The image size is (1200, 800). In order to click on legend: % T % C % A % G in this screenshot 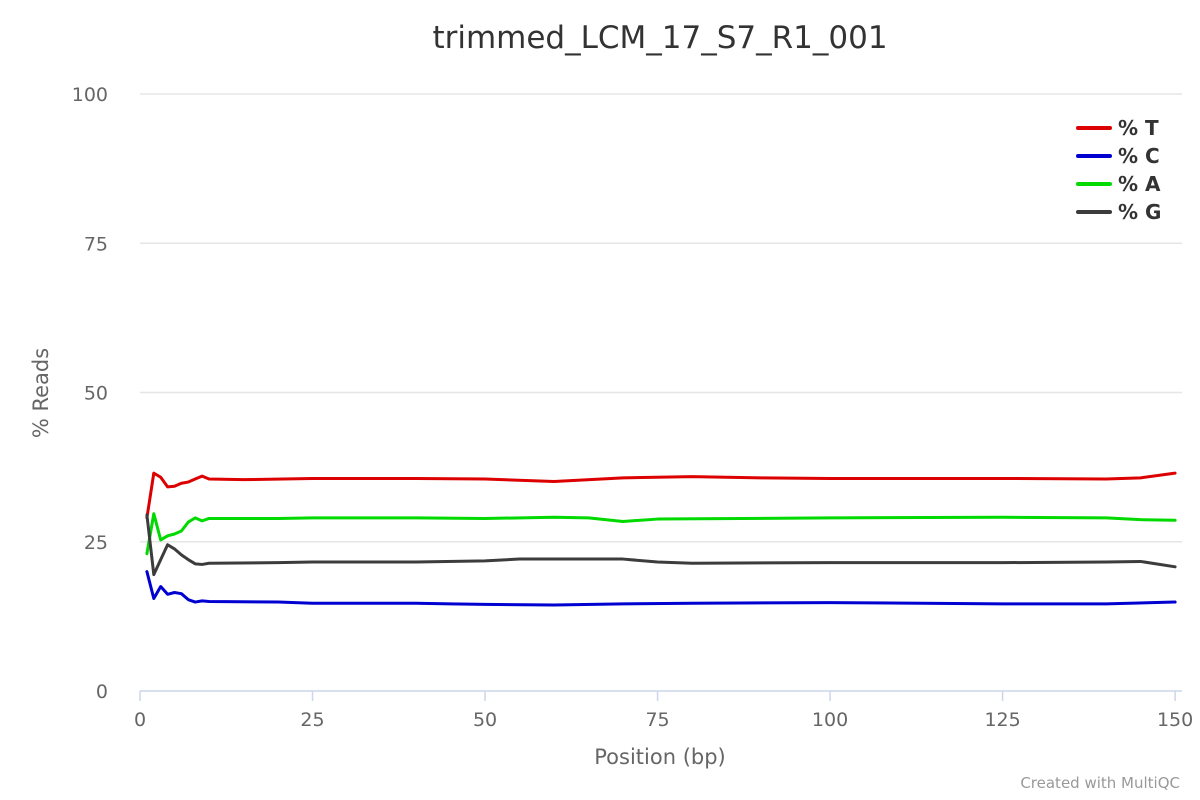, I will do `click(1118, 170)`.